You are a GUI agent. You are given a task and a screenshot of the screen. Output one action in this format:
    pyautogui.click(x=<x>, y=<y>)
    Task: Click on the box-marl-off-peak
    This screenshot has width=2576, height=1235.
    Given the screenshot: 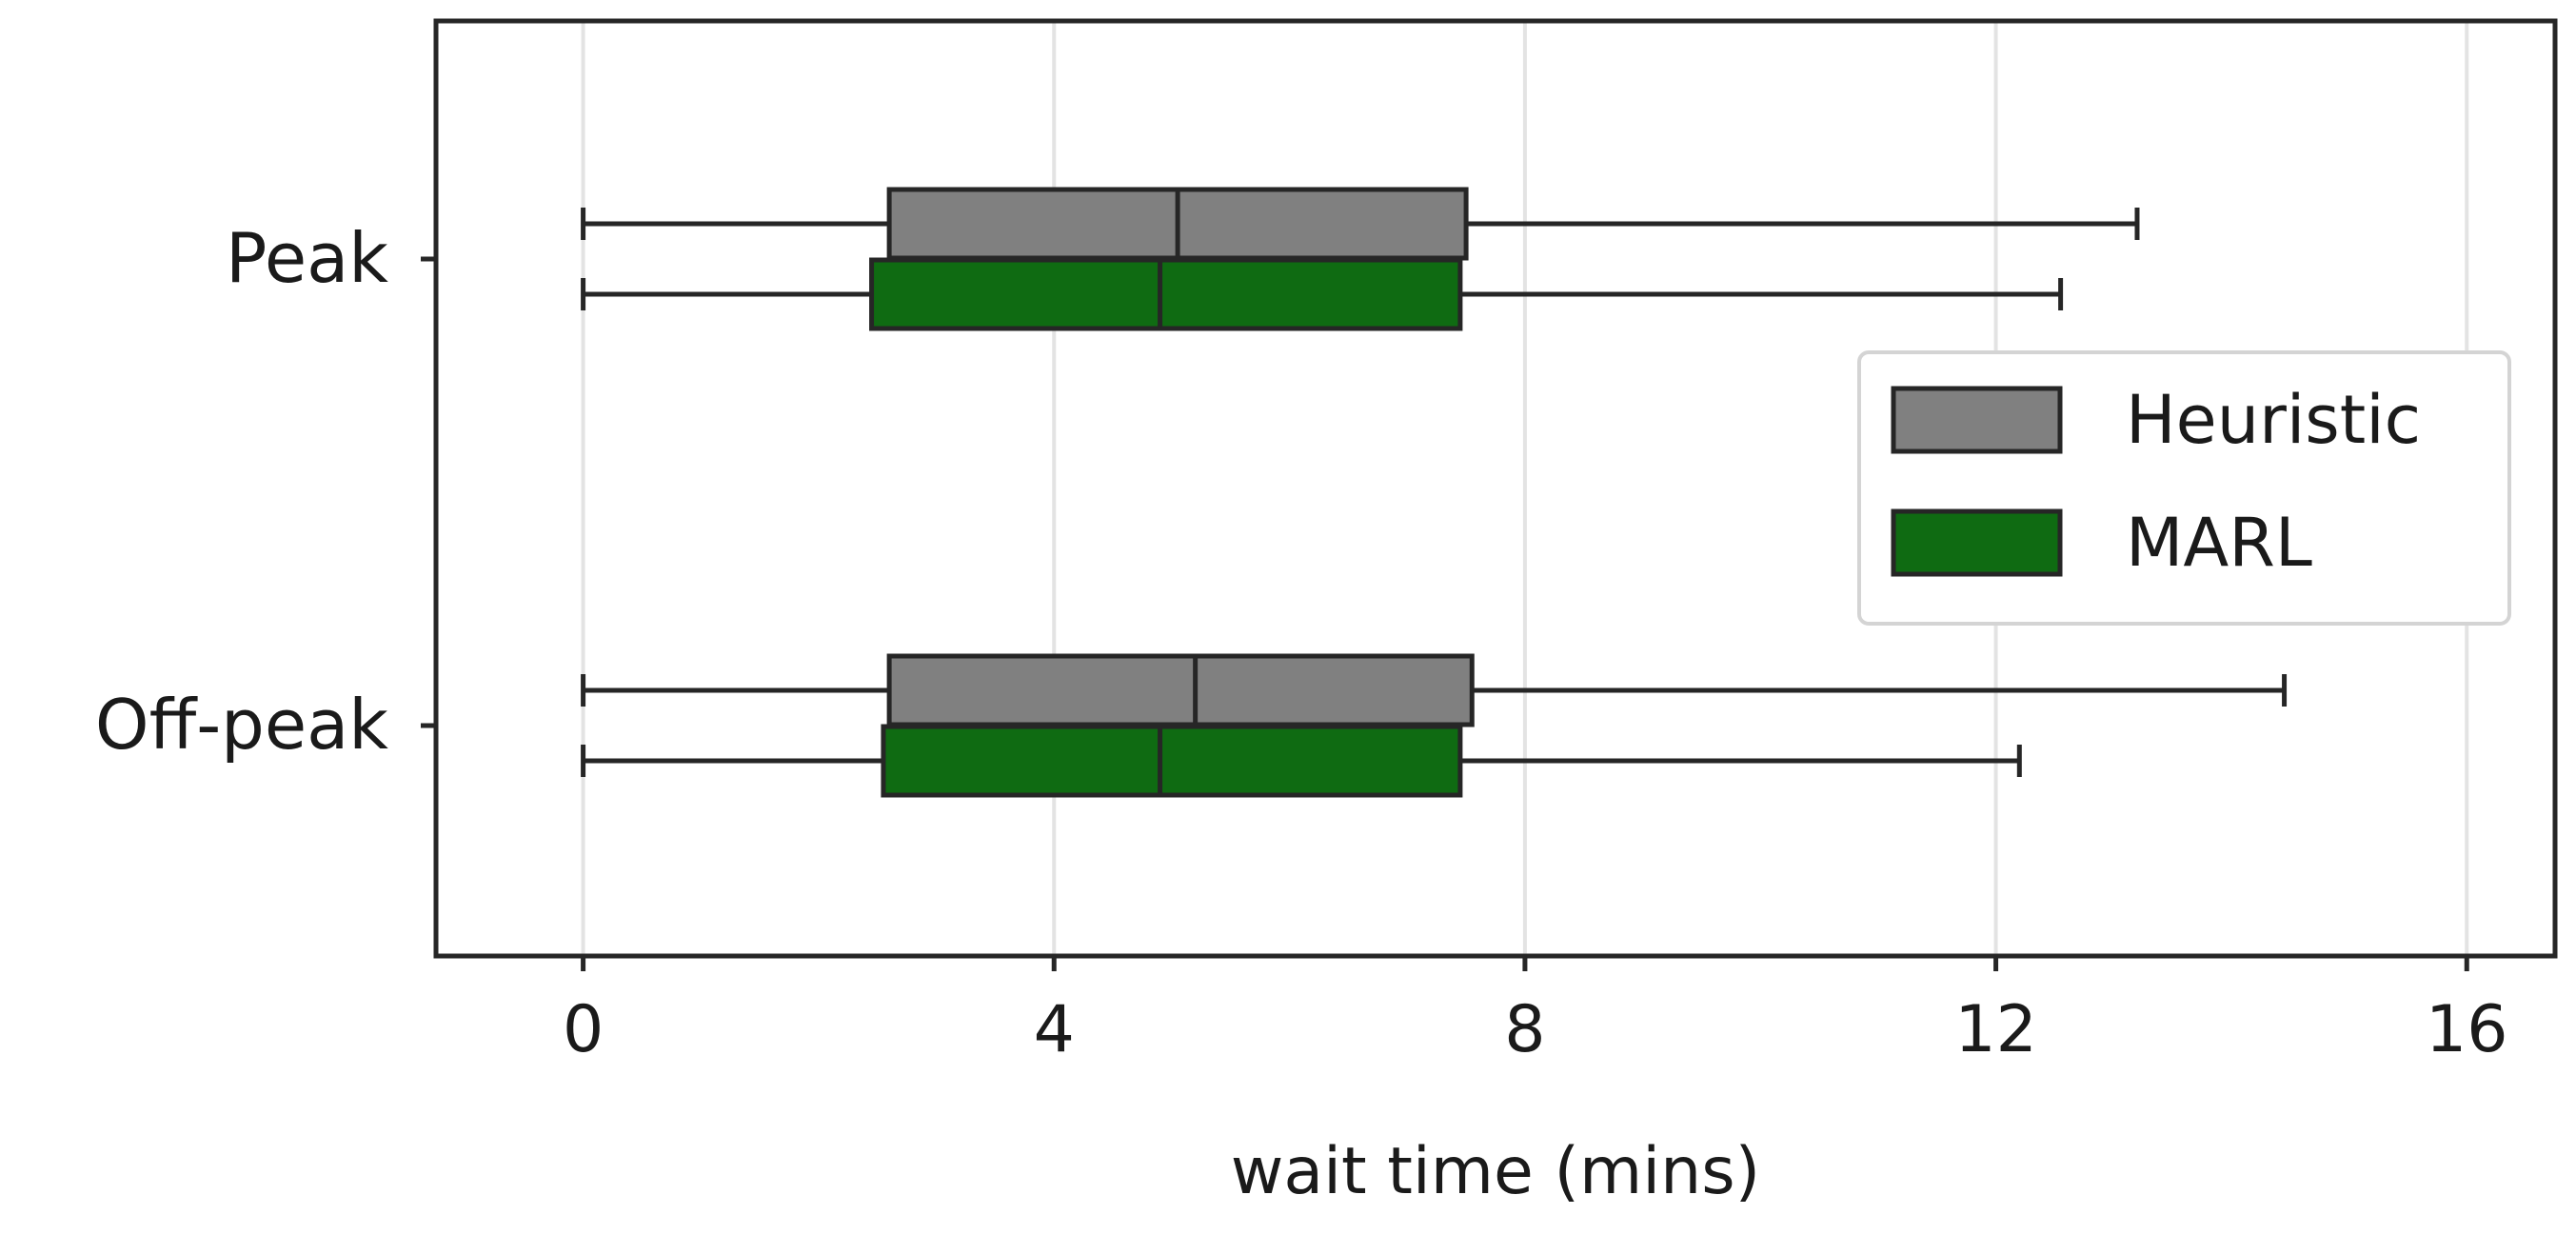 What is the action you would take?
    pyautogui.click(x=1301, y=761)
    